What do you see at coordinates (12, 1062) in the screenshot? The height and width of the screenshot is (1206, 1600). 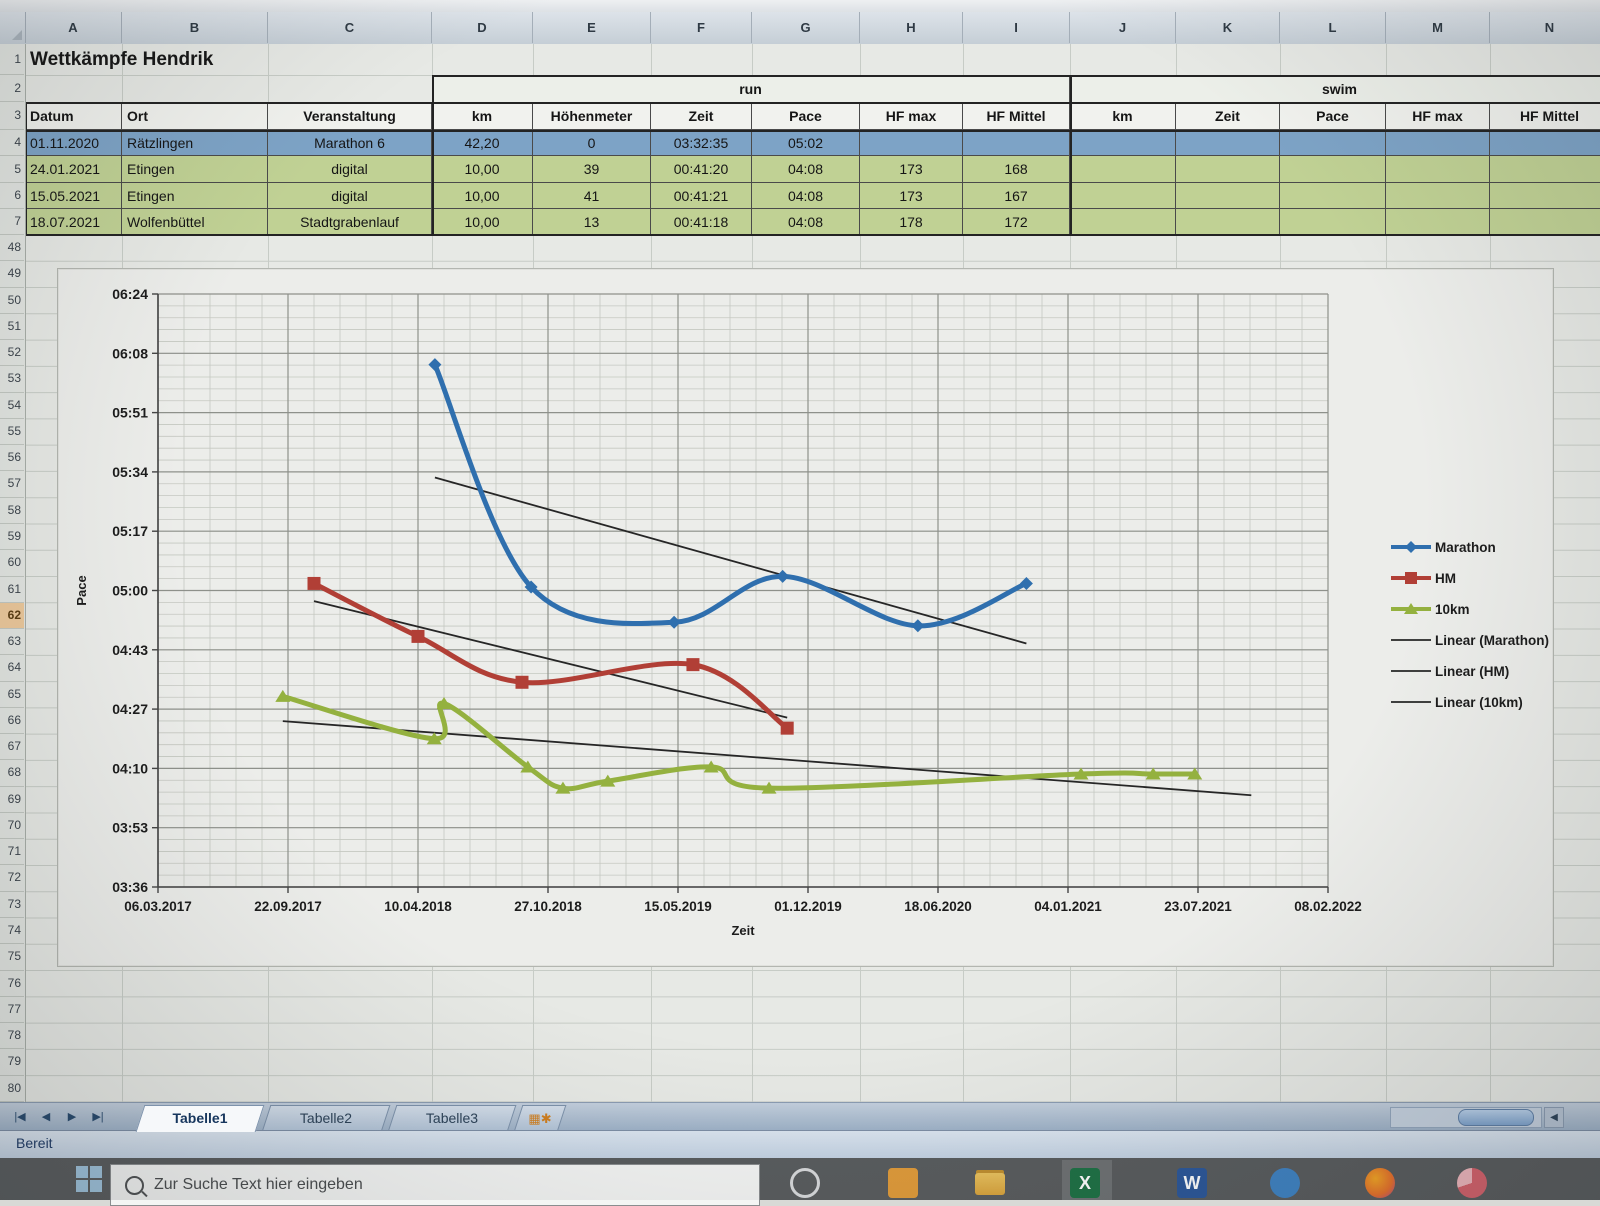 I see `row-header: 79` at bounding box center [12, 1062].